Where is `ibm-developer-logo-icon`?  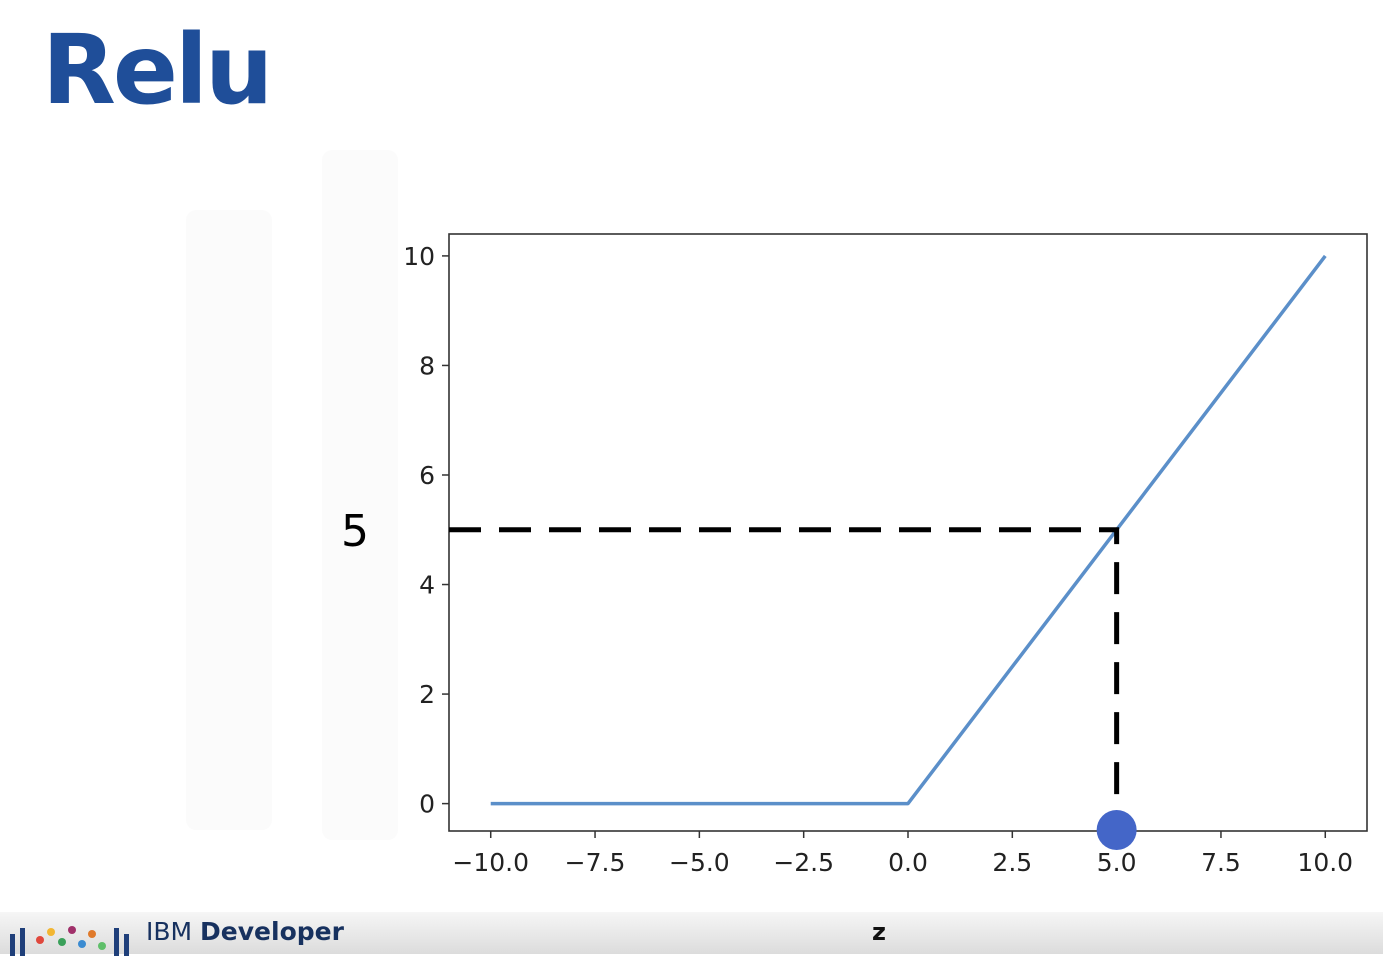
ibm-developer-logo-icon is located at coordinates (69, 941).